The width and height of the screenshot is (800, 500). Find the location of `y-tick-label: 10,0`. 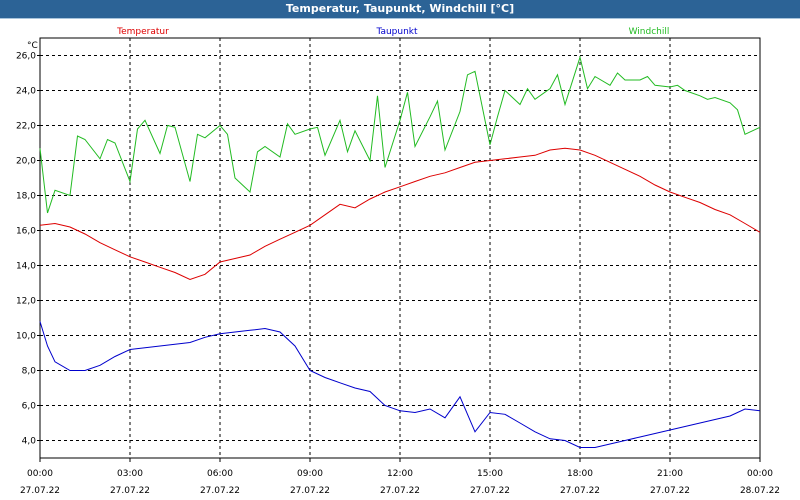

y-tick-label: 10,0 is located at coordinates (26, 337).